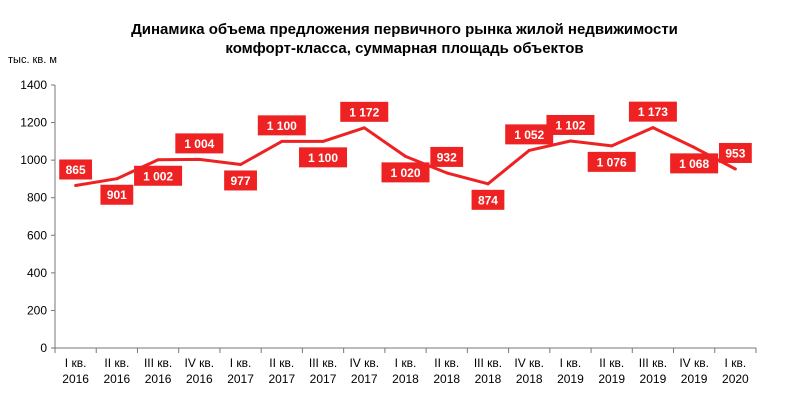 The width and height of the screenshot is (809, 404). I want to click on data-label-text: 874, so click(488, 200).